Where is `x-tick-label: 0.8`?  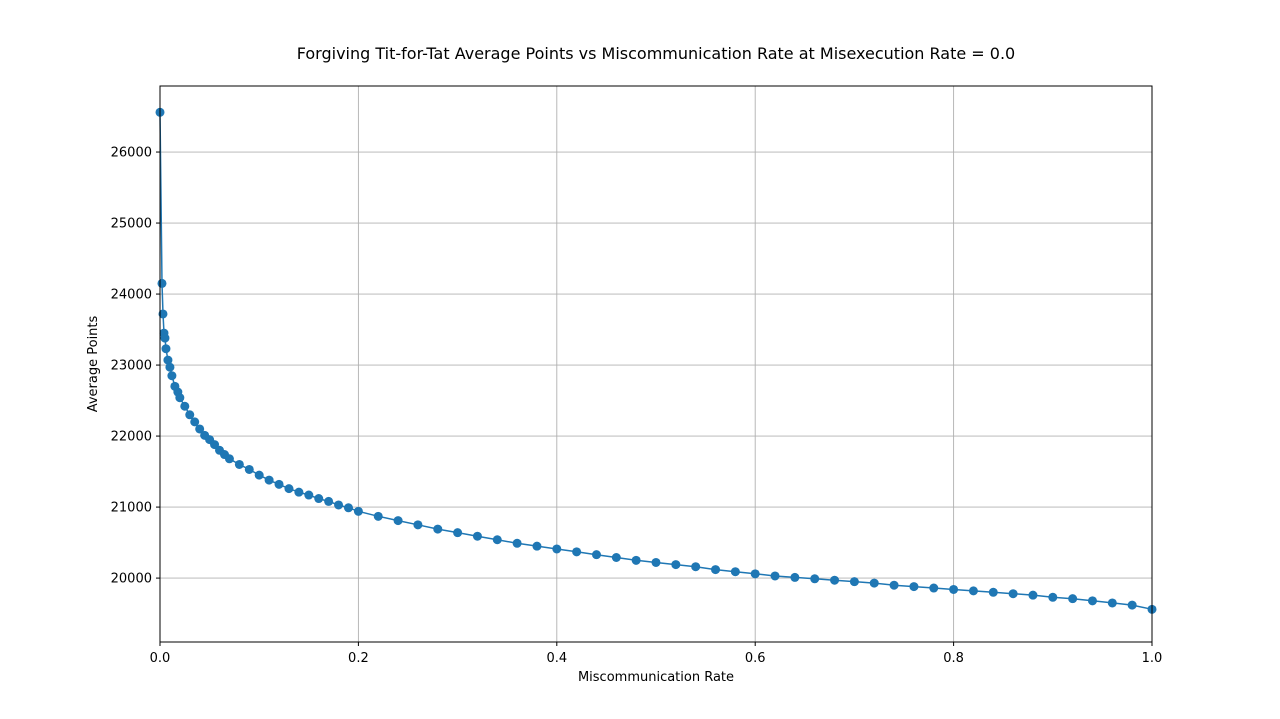 x-tick-label: 0.8 is located at coordinates (953, 658).